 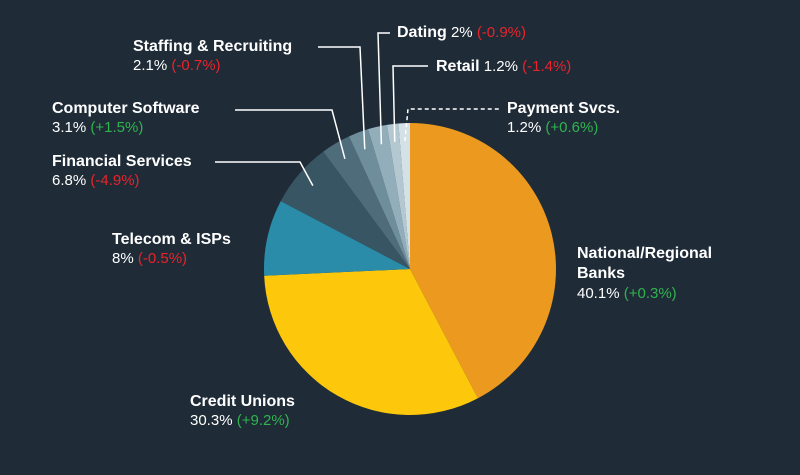 I want to click on slice-change: (+0.3%), so click(x=650, y=293).